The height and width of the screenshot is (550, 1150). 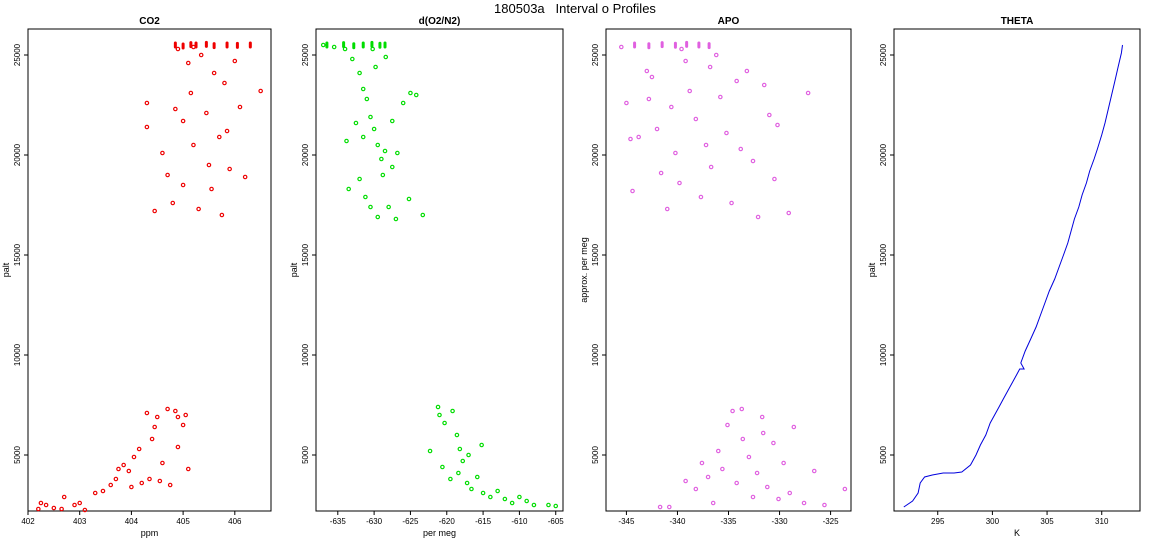 What do you see at coordinates (938, 521) in the screenshot?
I see `panel-4-xtick-label-0: 295` at bounding box center [938, 521].